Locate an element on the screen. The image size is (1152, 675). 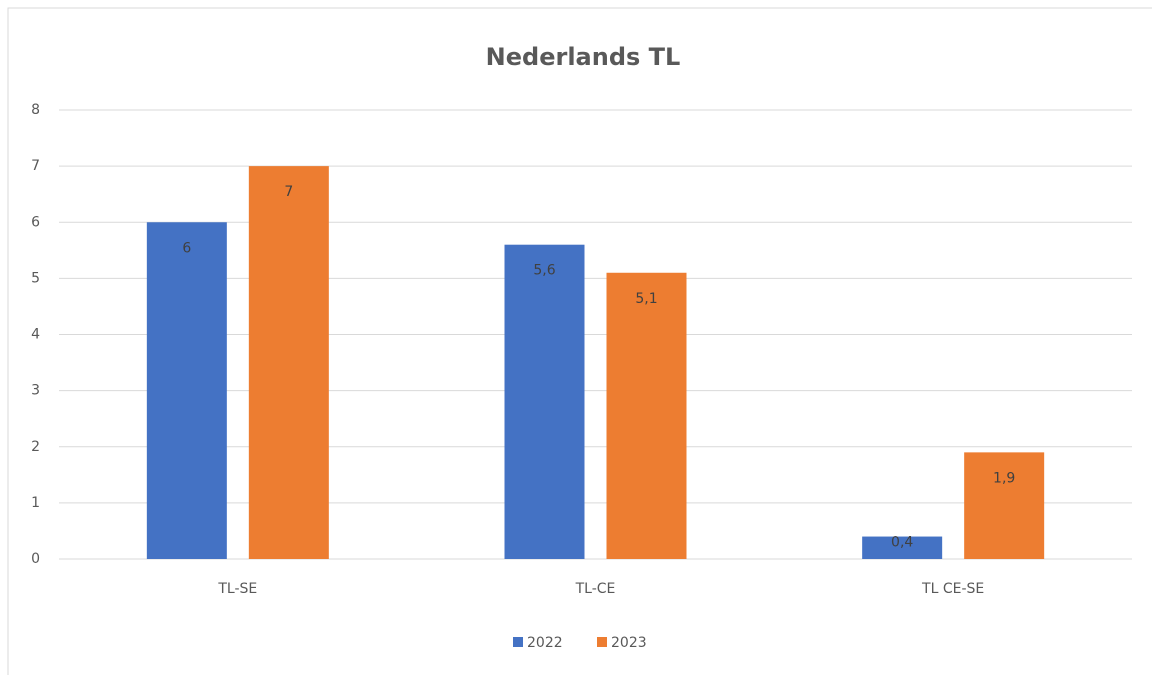
y-tick-label: 0 is located at coordinates (35, 559).